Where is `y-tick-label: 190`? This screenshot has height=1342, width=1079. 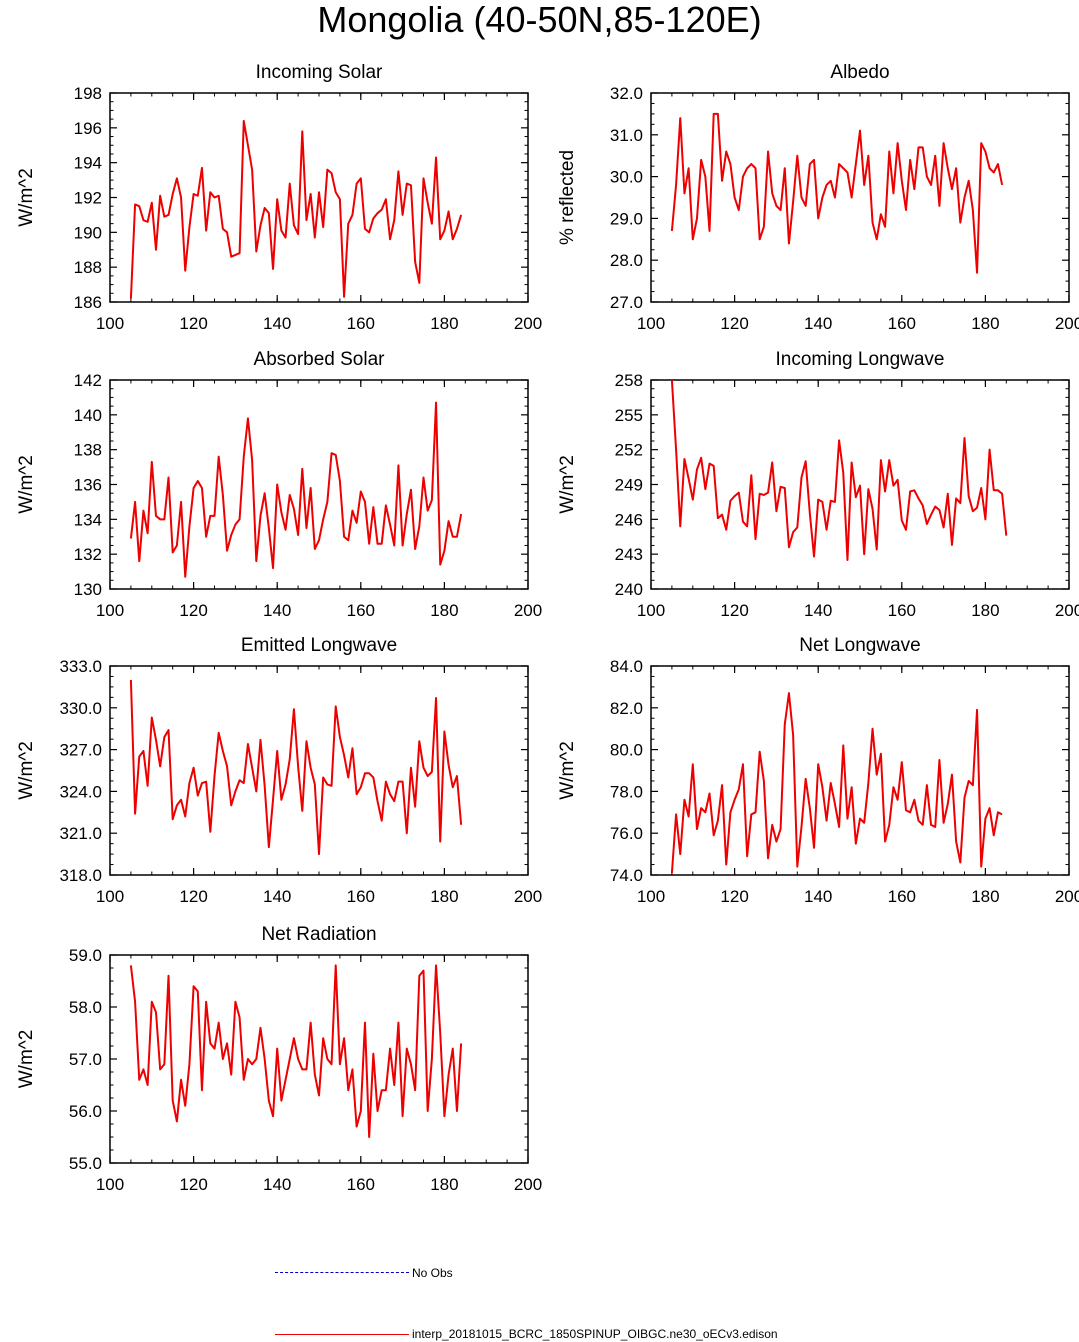
y-tick-label: 190 is located at coordinates (88, 232).